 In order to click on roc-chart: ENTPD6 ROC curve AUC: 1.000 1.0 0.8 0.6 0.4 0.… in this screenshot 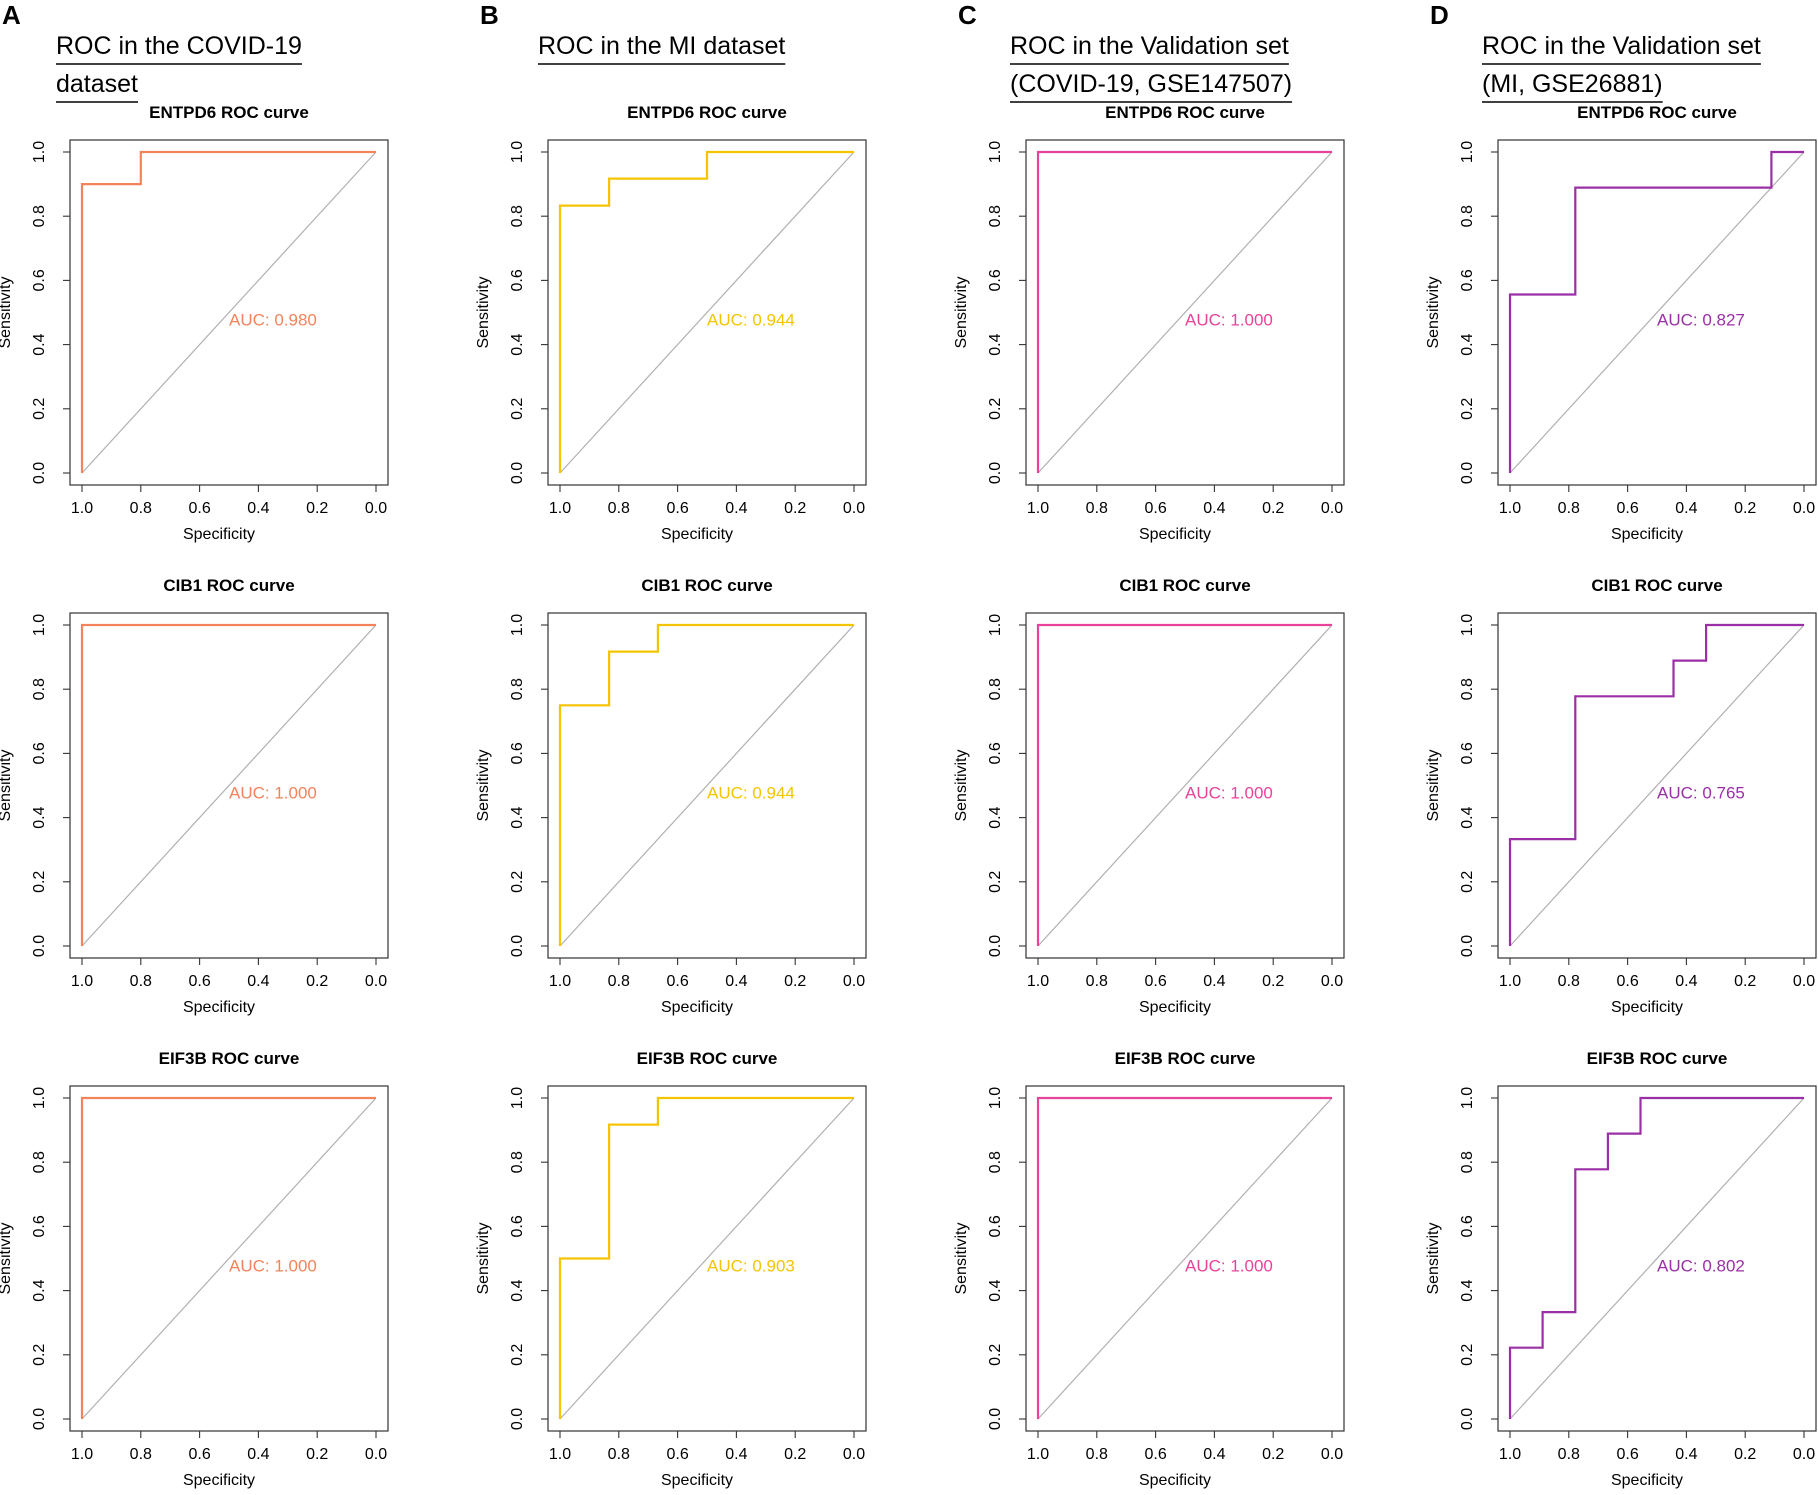, I will do `click(1149, 323)`.